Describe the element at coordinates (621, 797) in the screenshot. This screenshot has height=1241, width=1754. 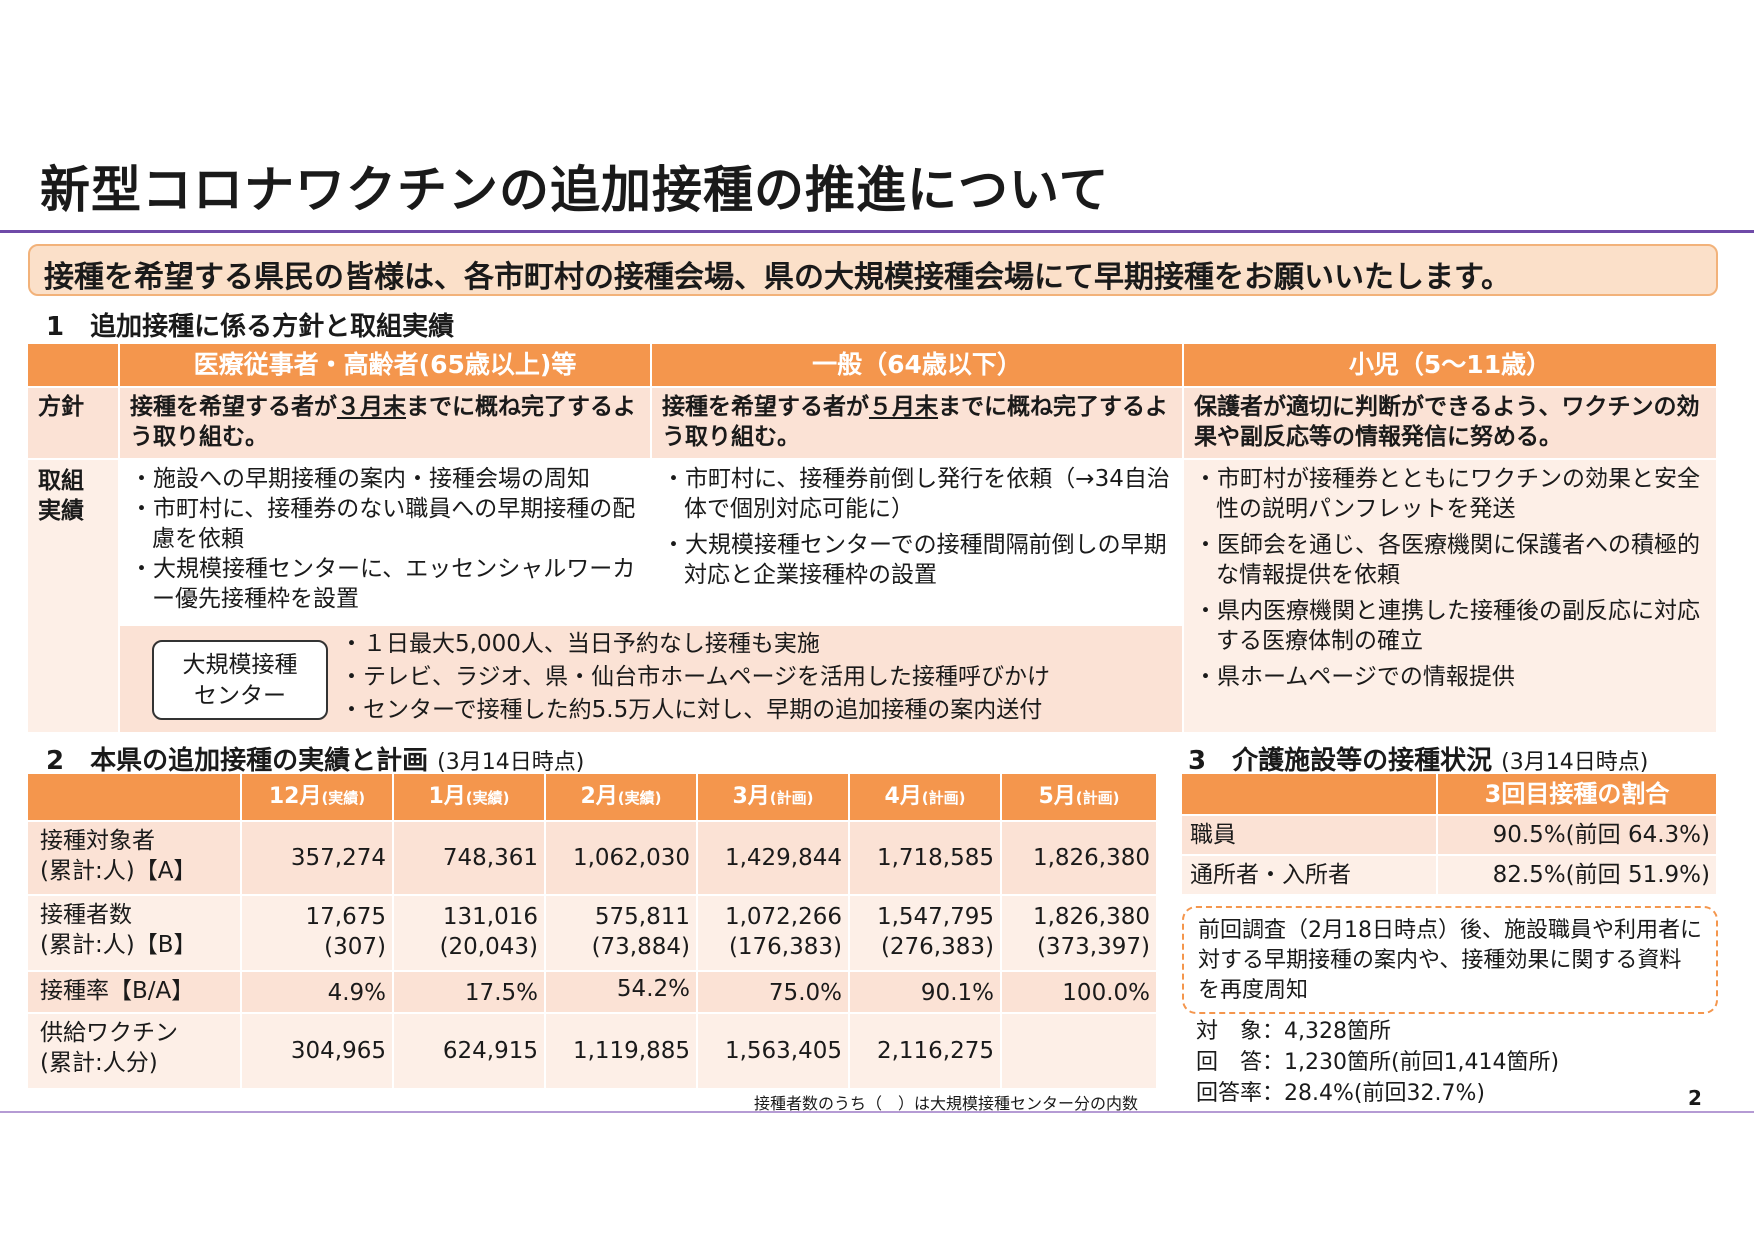
I see `month-header: 2月(実績)` at that location.